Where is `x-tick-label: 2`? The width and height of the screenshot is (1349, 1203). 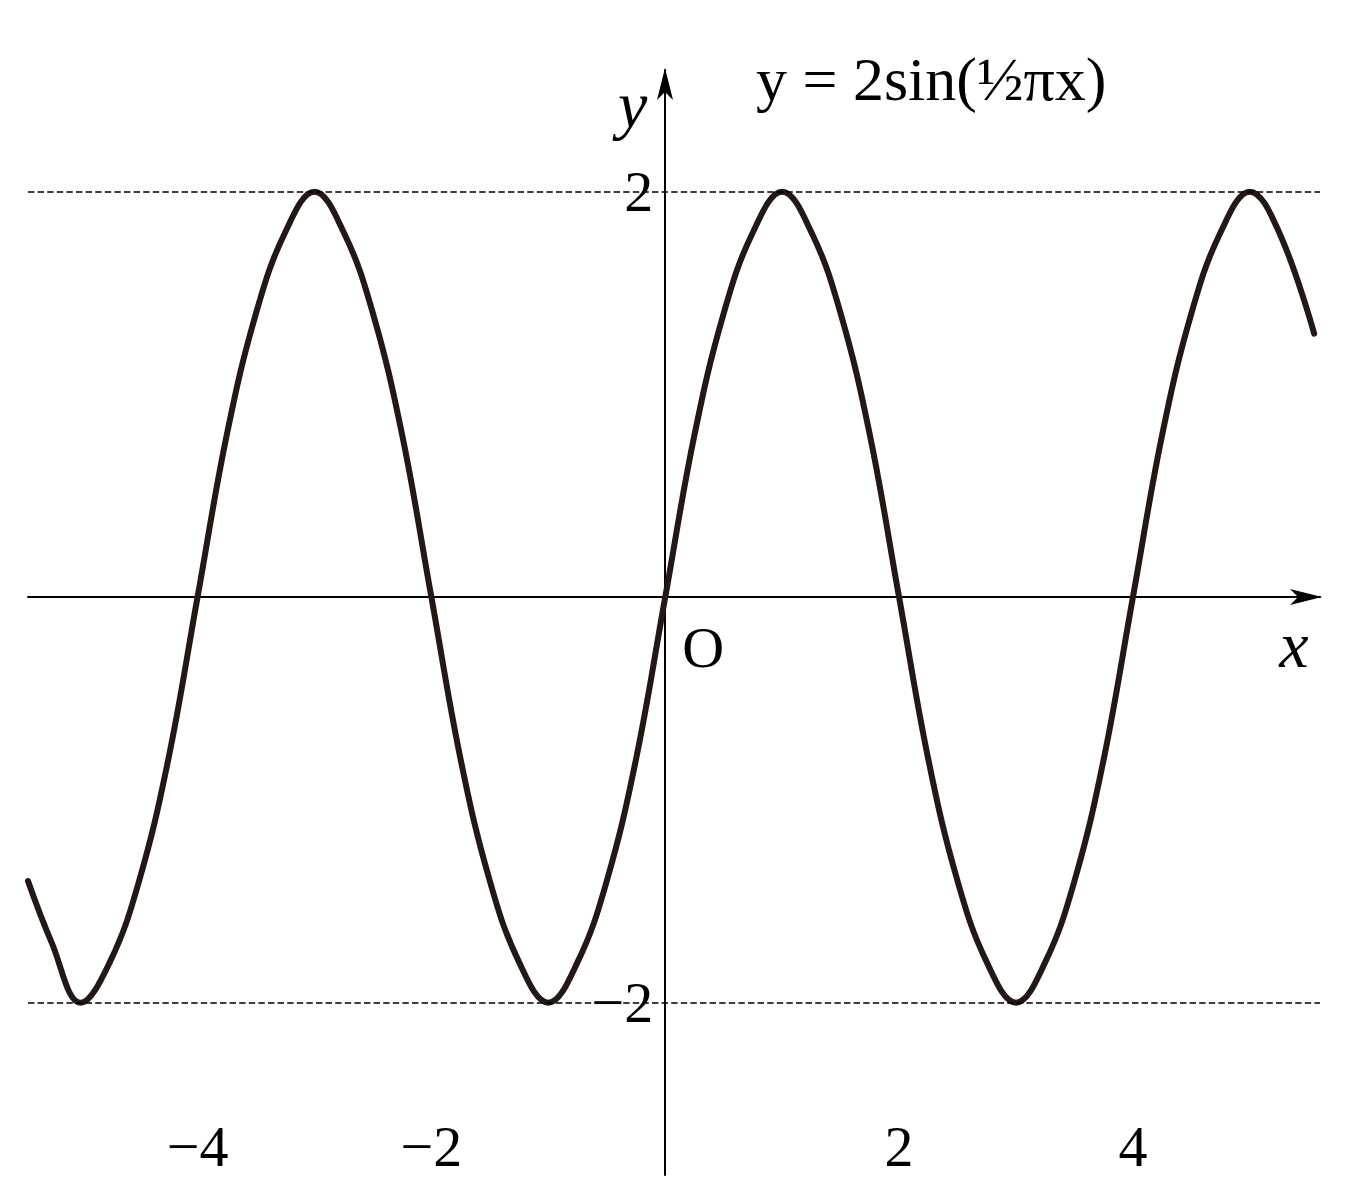
x-tick-label: 2 is located at coordinates (899, 1146).